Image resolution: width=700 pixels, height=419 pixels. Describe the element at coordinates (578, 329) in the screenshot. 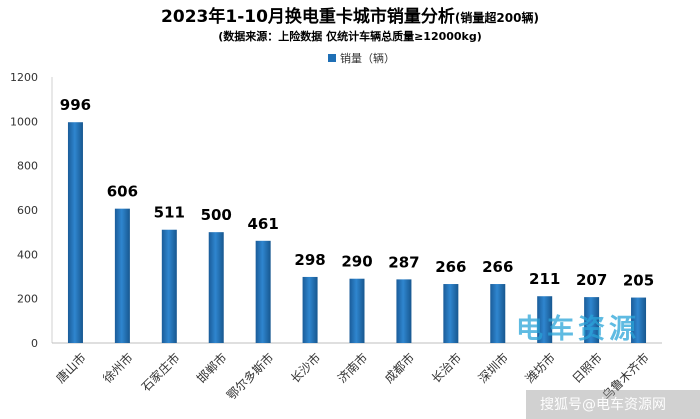

I see `watermark-logo: 电车资源` at that location.